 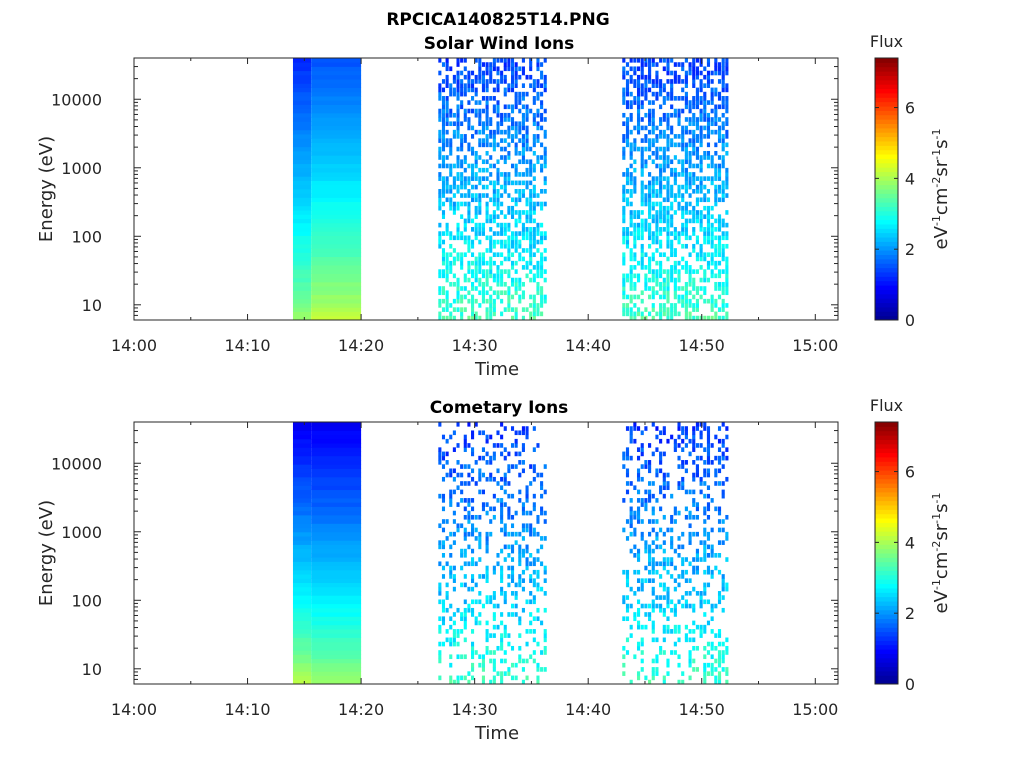 I want to click on y-axis-label: Energy (eV), so click(x=46, y=189).